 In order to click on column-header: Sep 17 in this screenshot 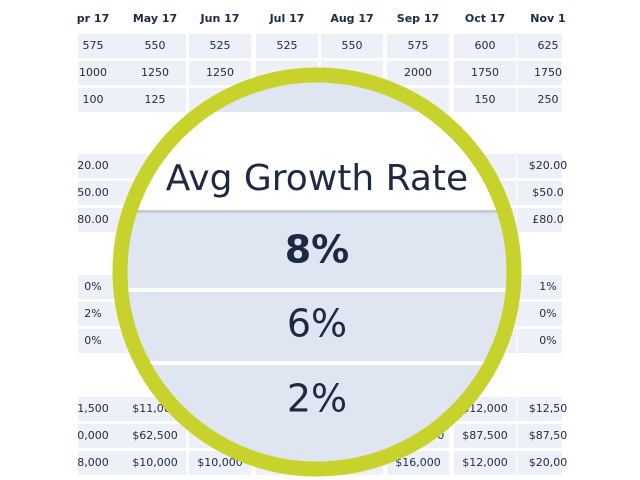, I will do `click(418, 18)`.